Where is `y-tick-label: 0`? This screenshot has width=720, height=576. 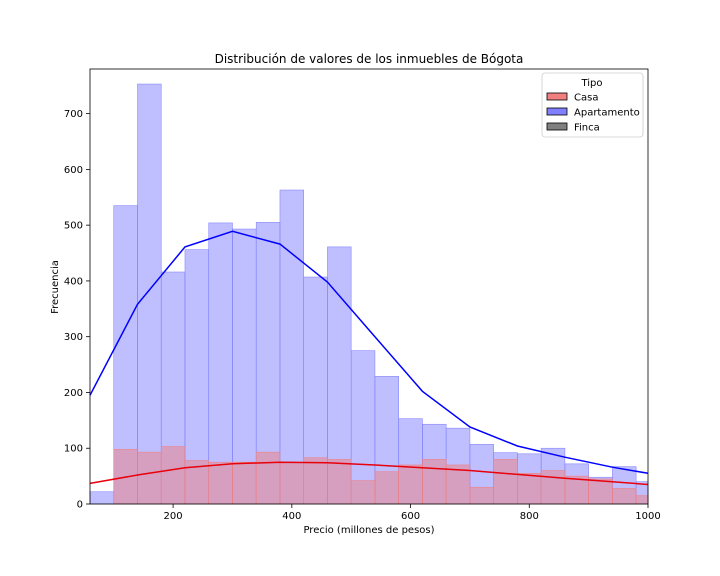
y-tick-label: 0 is located at coordinates (80, 505).